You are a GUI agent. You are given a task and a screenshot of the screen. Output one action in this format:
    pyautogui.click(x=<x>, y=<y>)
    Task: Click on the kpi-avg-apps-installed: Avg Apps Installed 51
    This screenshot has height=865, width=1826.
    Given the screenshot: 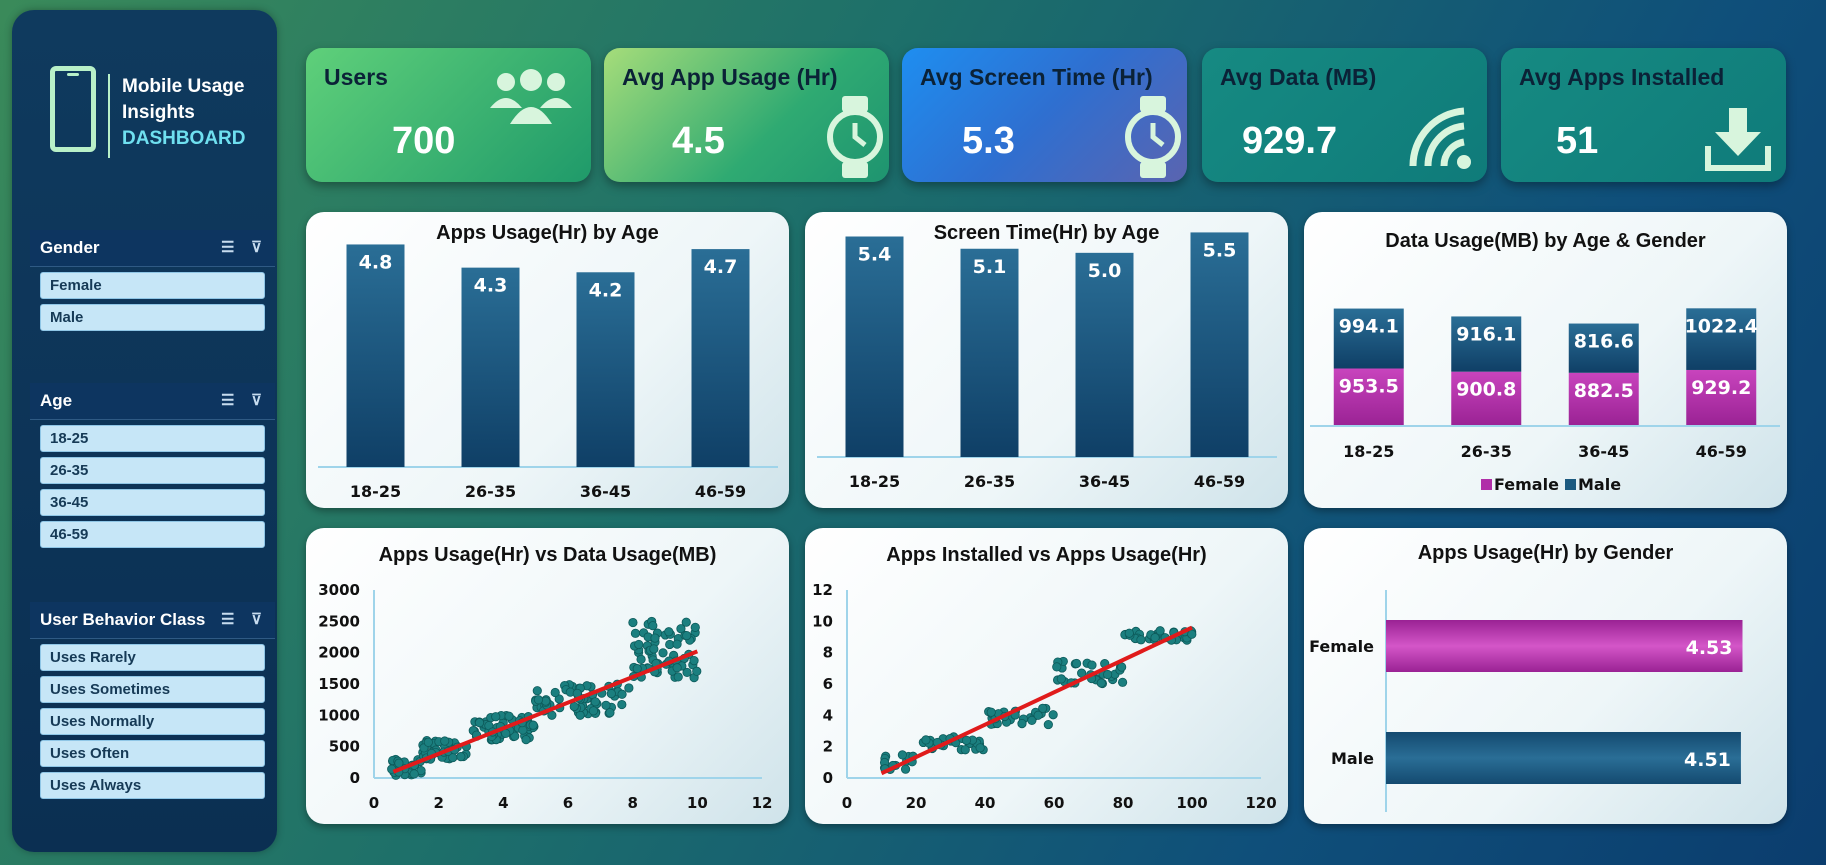 What is the action you would take?
    pyautogui.click(x=1643, y=115)
    